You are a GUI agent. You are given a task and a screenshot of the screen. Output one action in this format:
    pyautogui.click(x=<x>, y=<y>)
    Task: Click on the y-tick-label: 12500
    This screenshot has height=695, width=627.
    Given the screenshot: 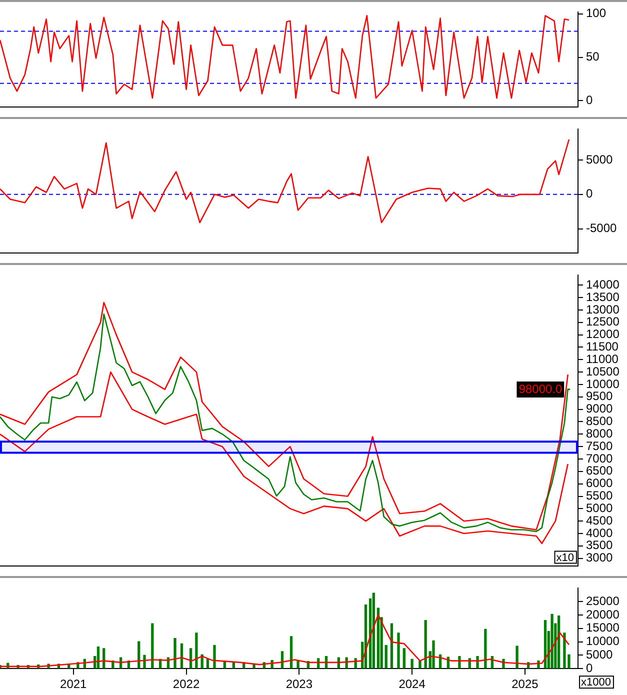 What is the action you would take?
    pyautogui.click(x=603, y=321)
    